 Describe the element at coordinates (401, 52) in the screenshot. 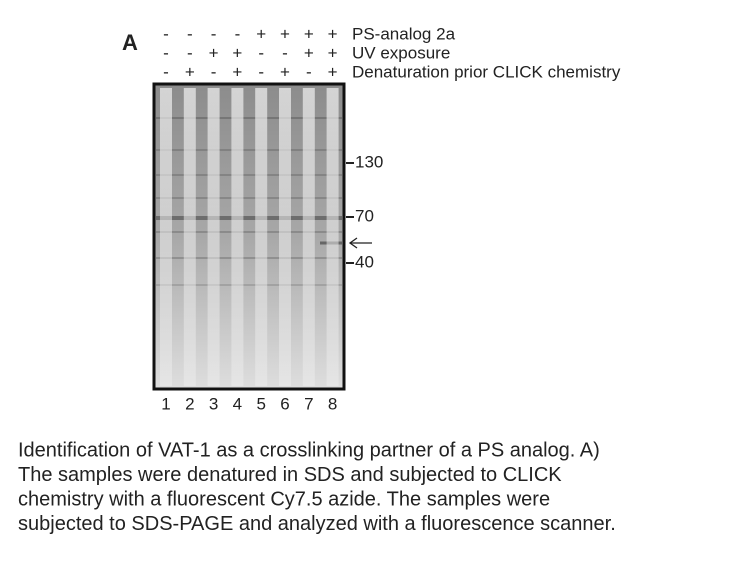

I see `condition-label: UV exposure` at that location.